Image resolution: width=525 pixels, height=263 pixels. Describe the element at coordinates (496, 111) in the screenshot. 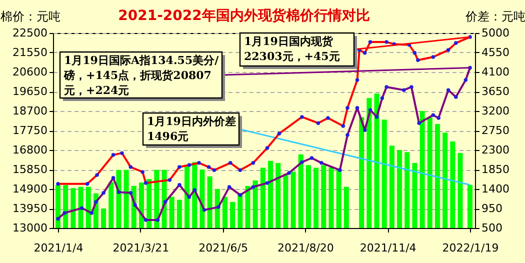

I see `y2-tick-label: 3200` at that location.